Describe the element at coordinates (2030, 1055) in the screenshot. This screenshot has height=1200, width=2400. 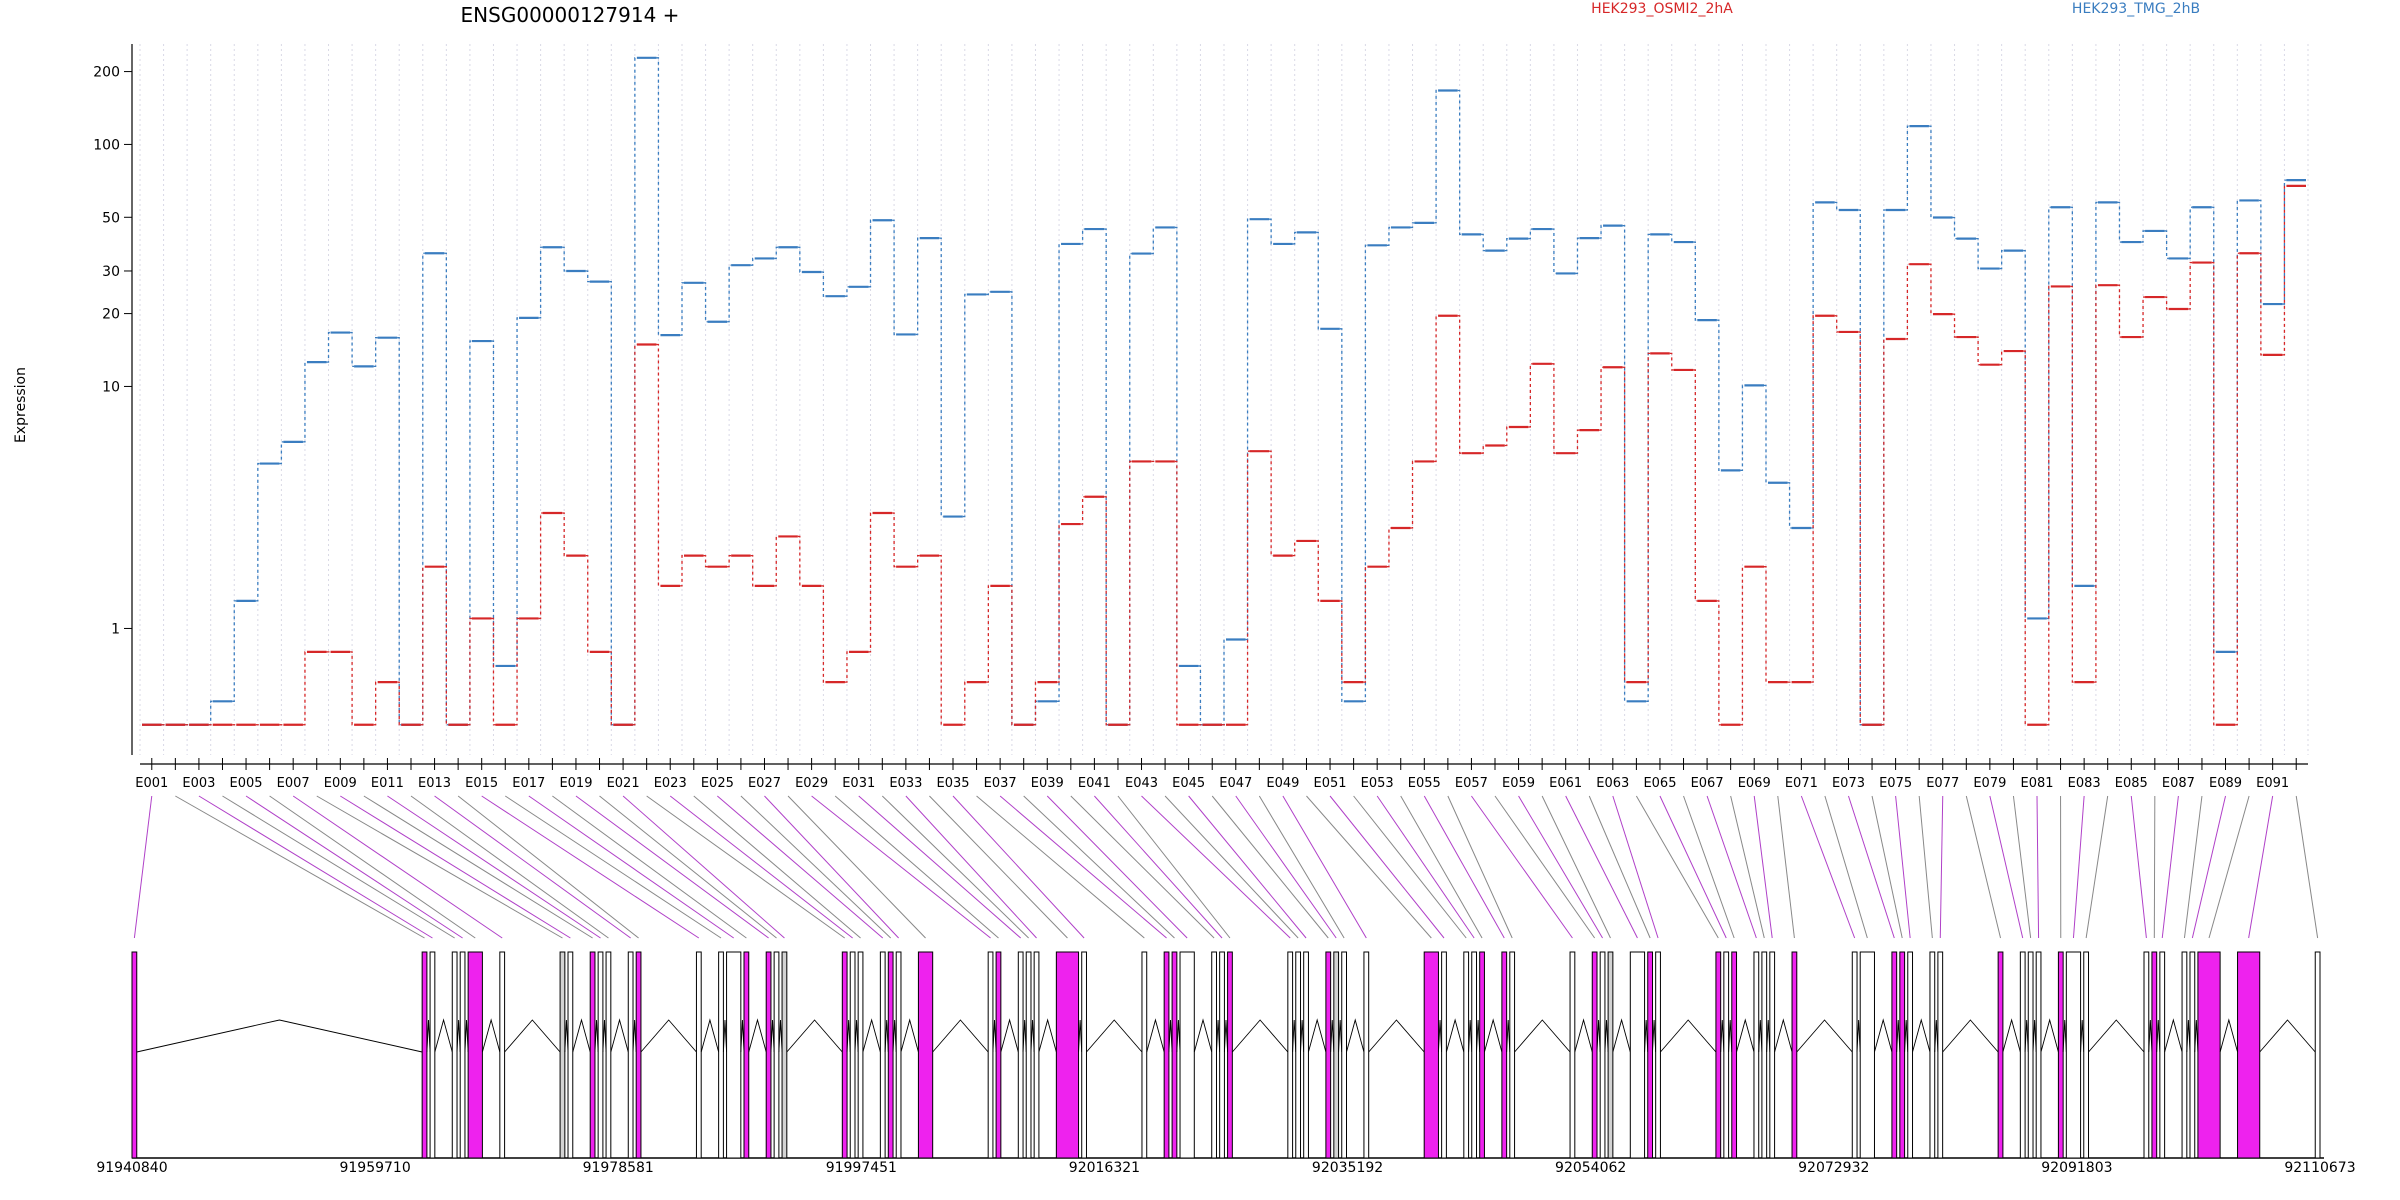
I see `exon-E080` at that location.